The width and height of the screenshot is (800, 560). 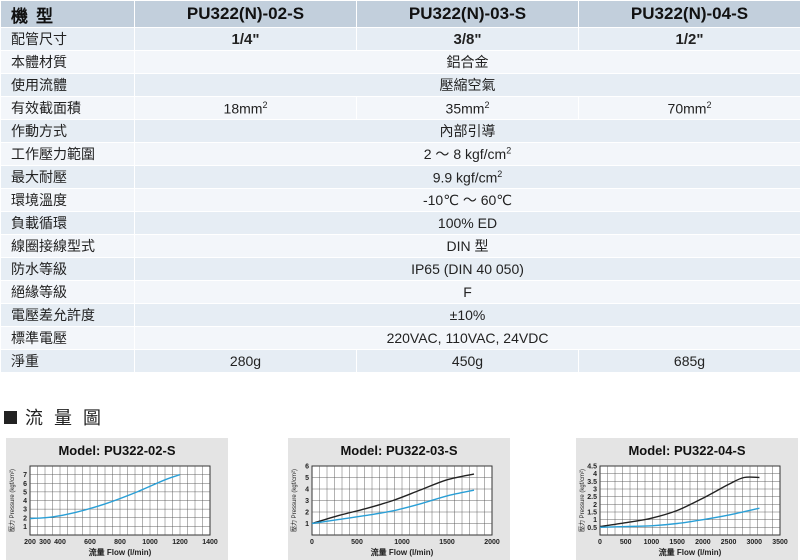 I want to click on spec-label-text: 最大耐壓, so click(x=39, y=177).